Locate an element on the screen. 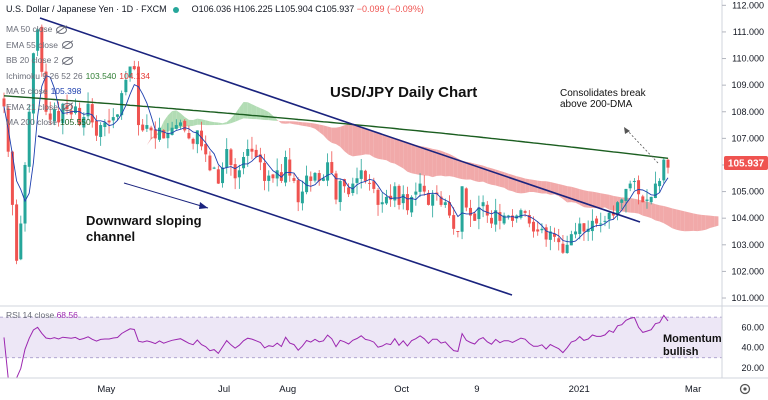 The height and width of the screenshot is (400, 768). indicator-value: 103.540 is located at coordinates (101, 75).